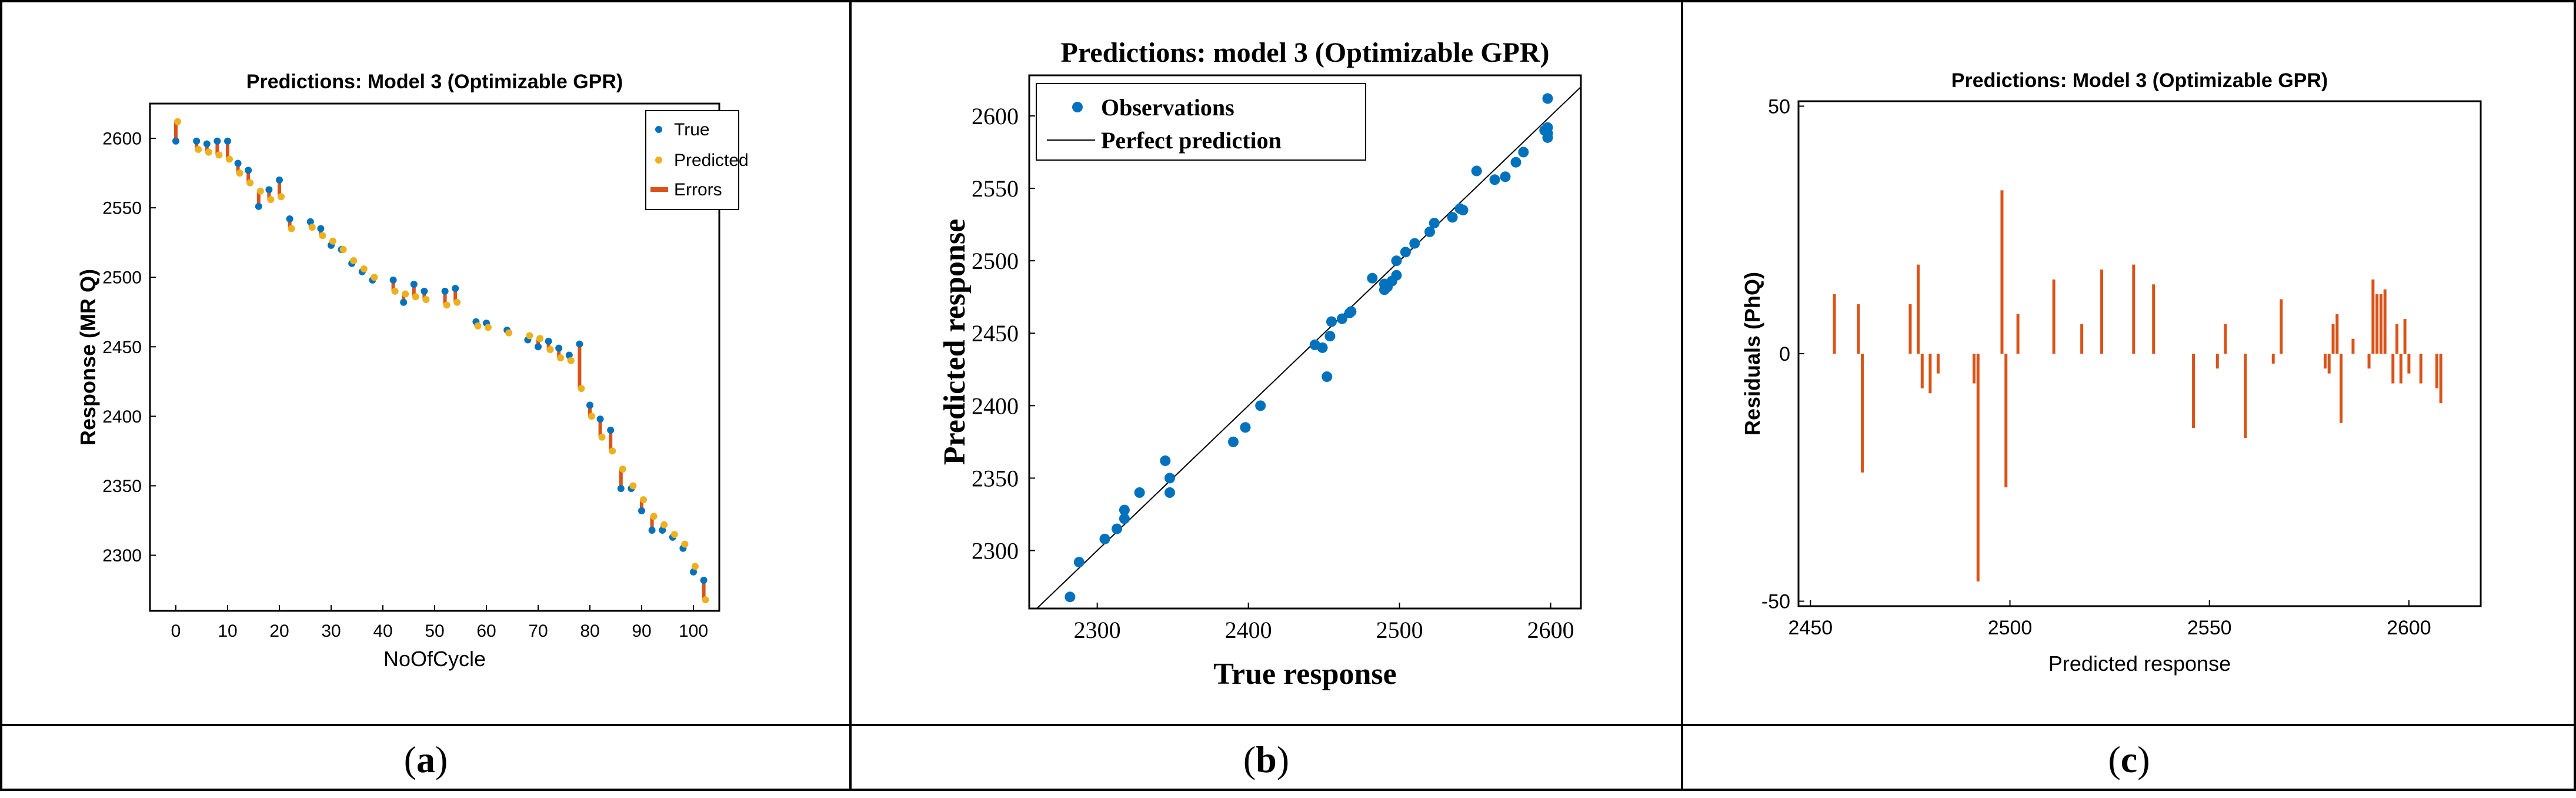  What do you see at coordinates (382, 631) in the screenshot?
I see `x-tick-label: 40` at bounding box center [382, 631].